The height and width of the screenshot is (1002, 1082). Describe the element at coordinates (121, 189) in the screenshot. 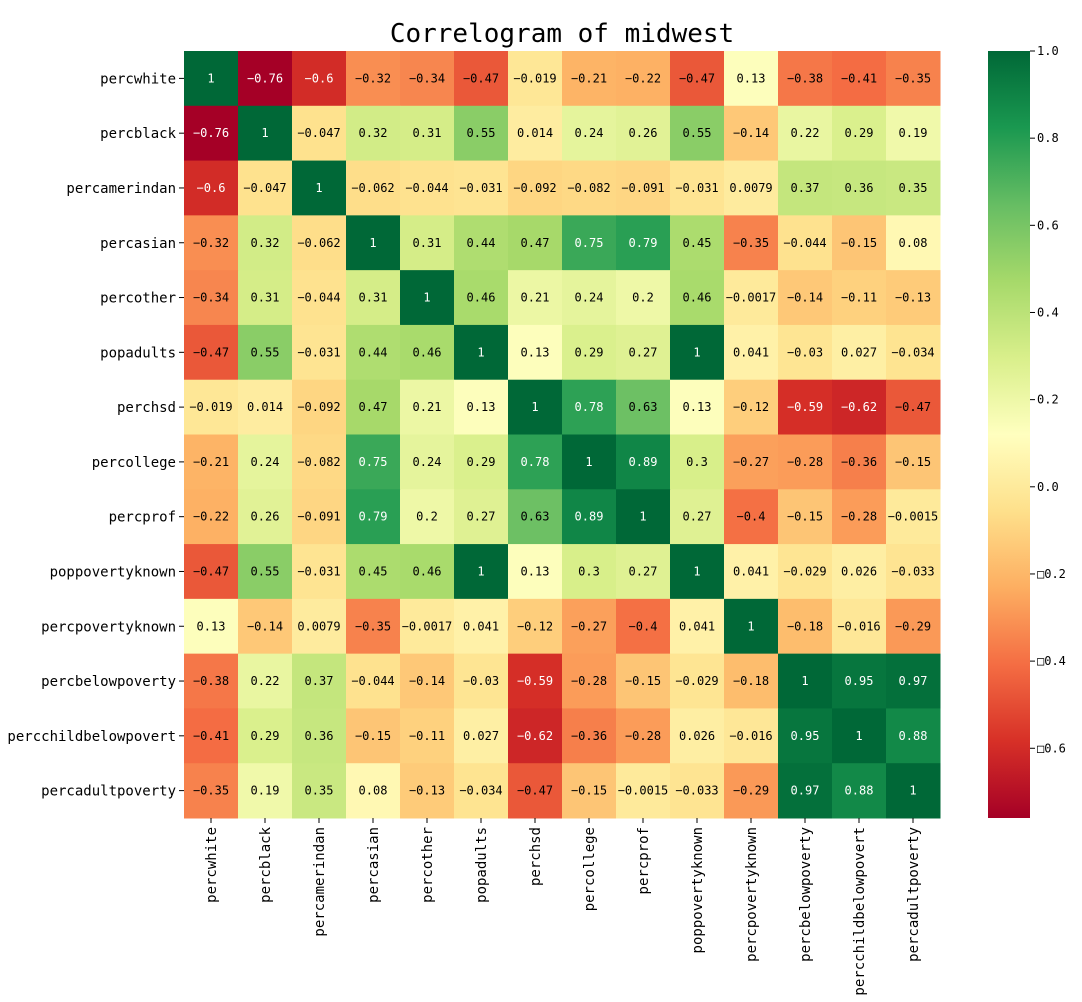

I see `y-tick-label: percamerindan` at that location.